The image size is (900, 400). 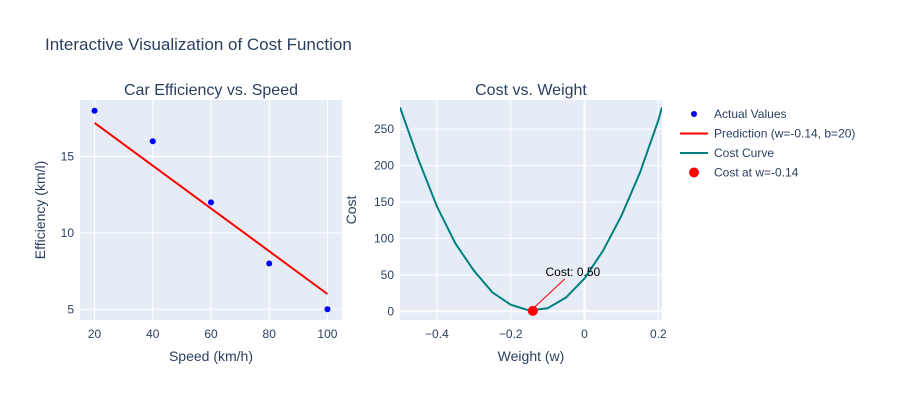 What do you see at coordinates (531, 356) in the screenshot?
I see `x-axis-label: Weight (w)` at bounding box center [531, 356].